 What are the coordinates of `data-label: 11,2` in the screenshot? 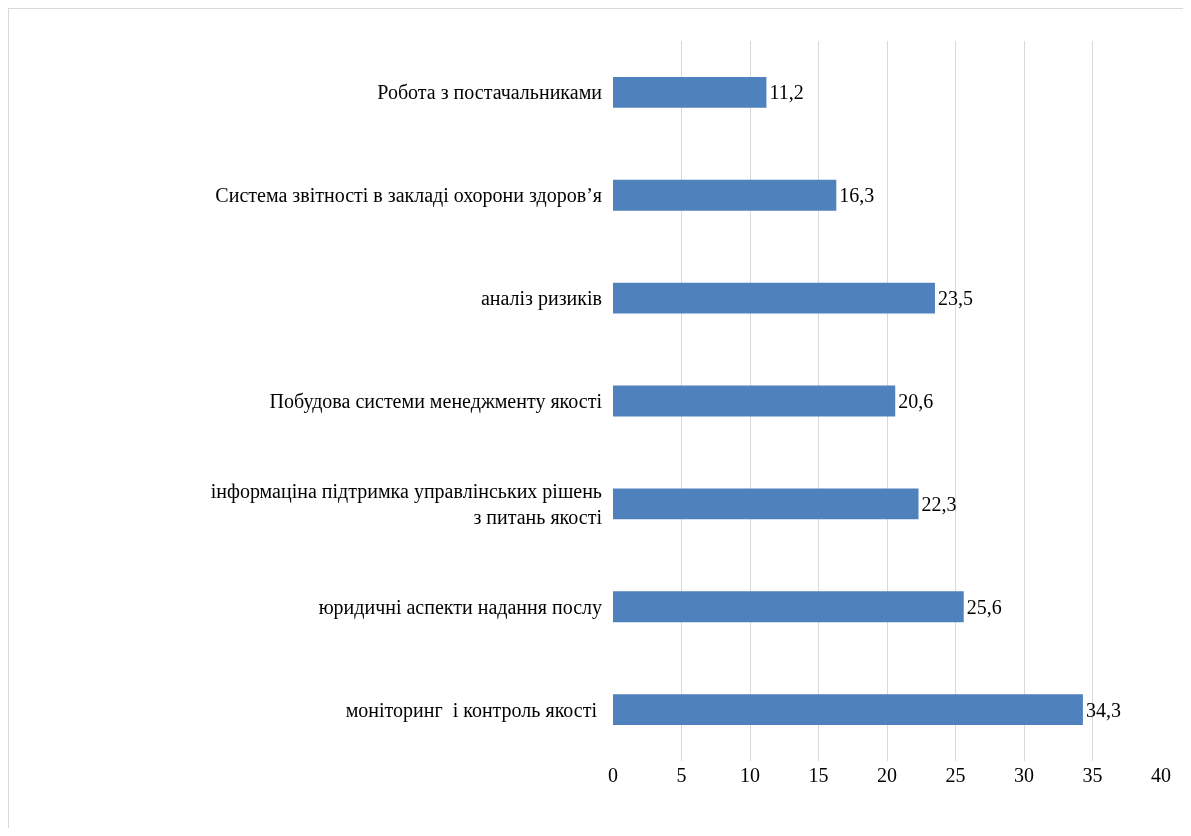 It's located at (786, 92).